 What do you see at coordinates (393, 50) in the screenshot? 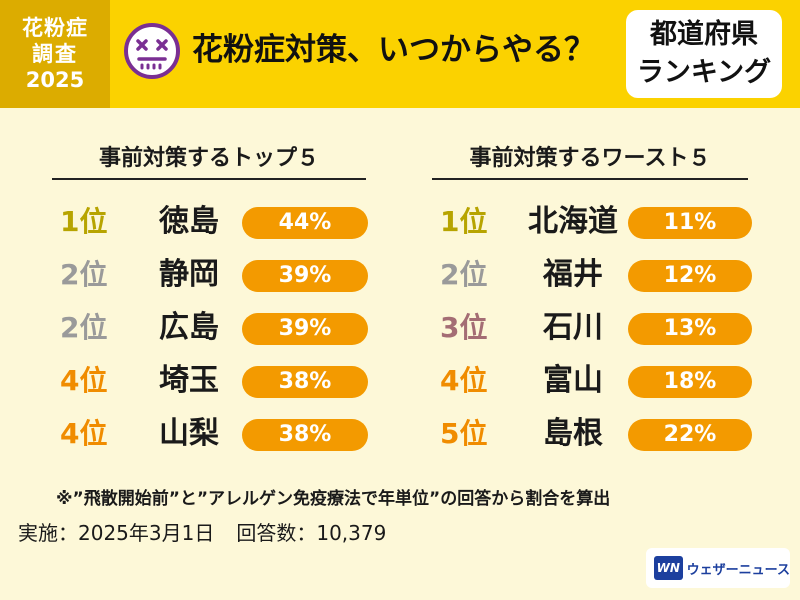
I see `page-title: 花粉症対策、いつからやる？` at bounding box center [393, 50].